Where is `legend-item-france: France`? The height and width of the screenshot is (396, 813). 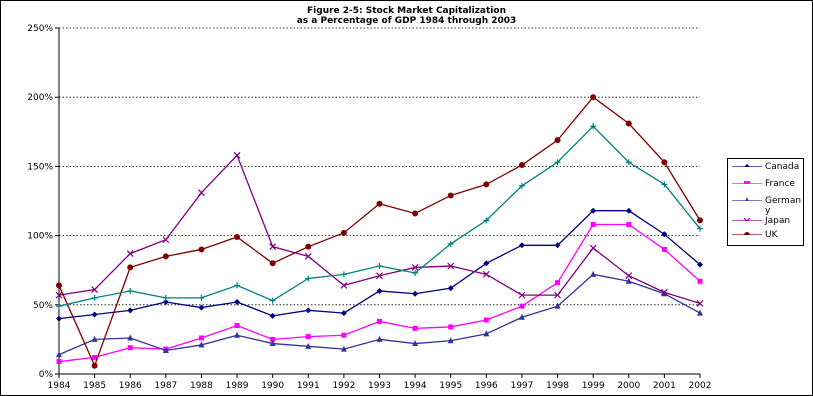 legend-item-france: France is located at coordinates (767, 185).